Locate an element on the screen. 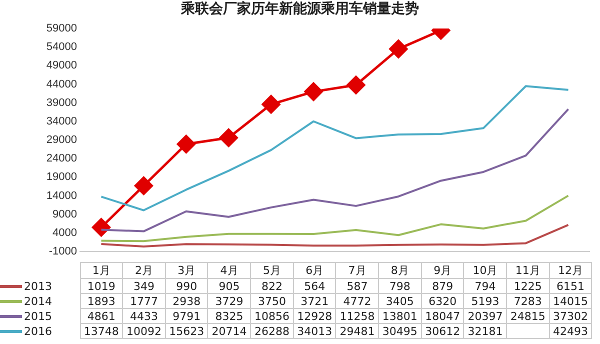 This screenshot has height=344, width=600. legend-label: 2014 is located at coordinates (40, 301).